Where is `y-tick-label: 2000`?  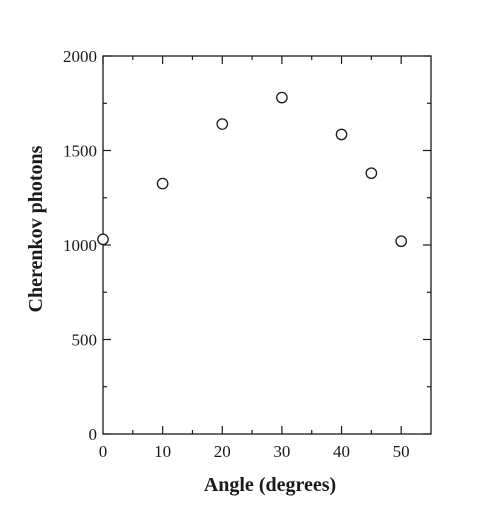
y-tick-label: 2000 is located at coordinates (80, 56).